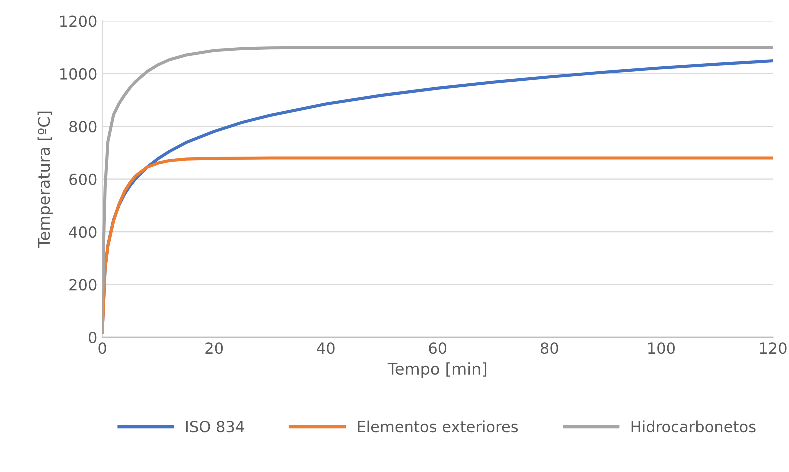 The image size is (789, 472). Describe the element at coordinates (437, 370) in the screenshot. I see `x-axis-title: Tempo [min]` at that location.